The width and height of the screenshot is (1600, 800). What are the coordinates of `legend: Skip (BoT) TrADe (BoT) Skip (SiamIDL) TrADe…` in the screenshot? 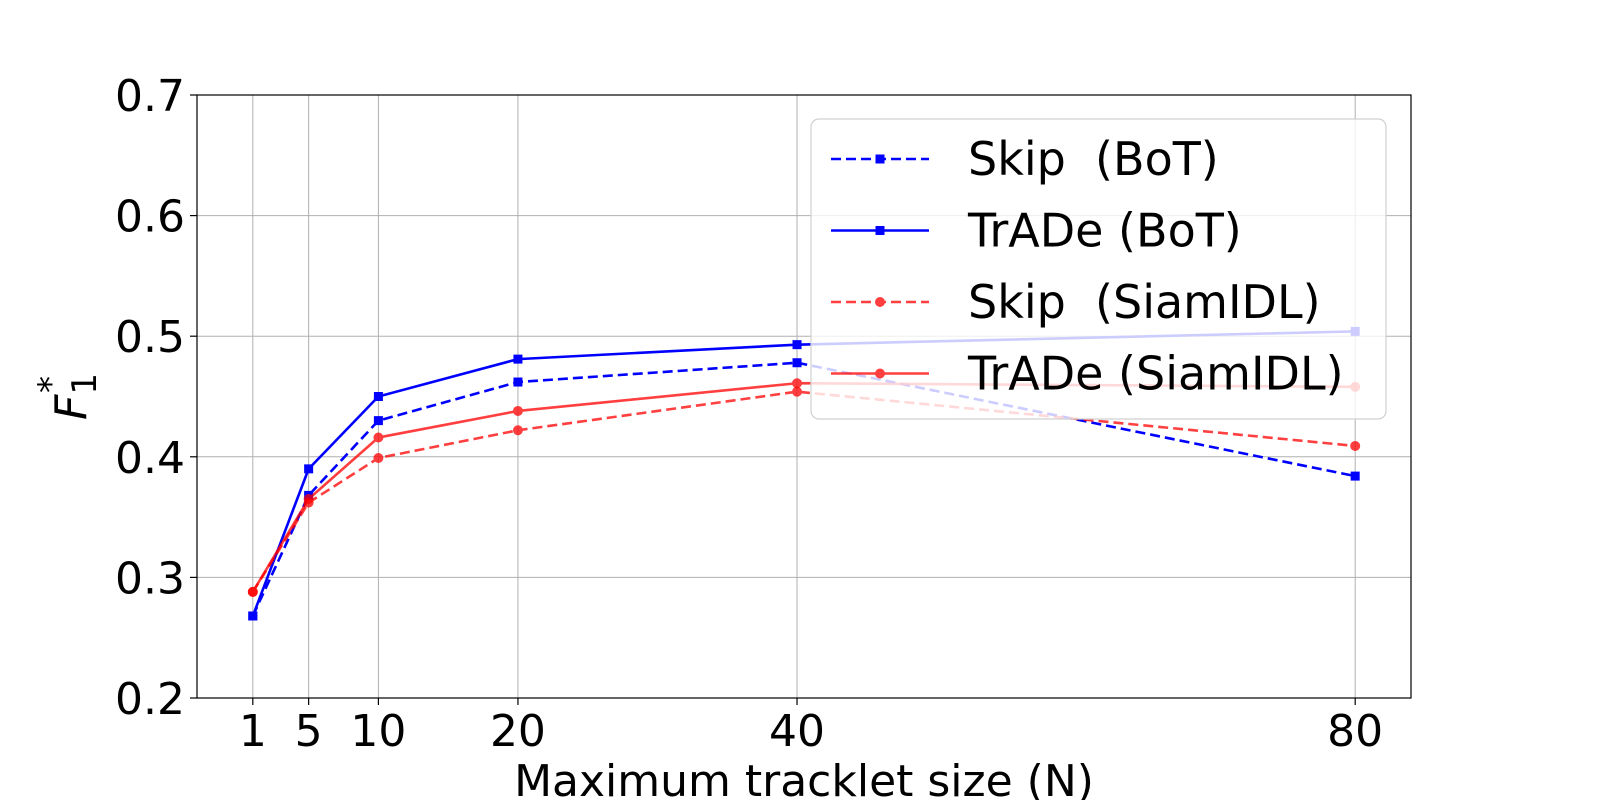 It's located at (1098, 269).